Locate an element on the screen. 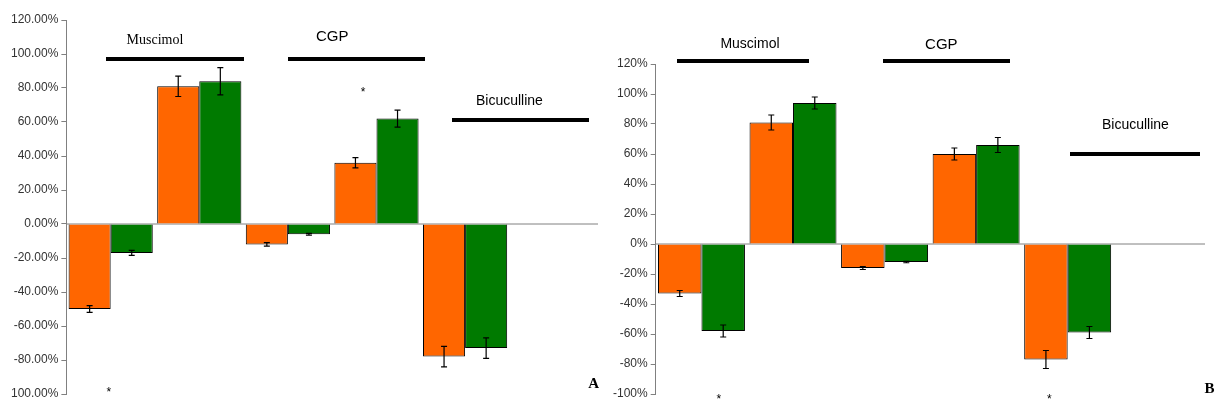 Image resolution: width=1219 pixels, height=416 pixels. y-tick-label: -100% is located at coordinates (631, 393).